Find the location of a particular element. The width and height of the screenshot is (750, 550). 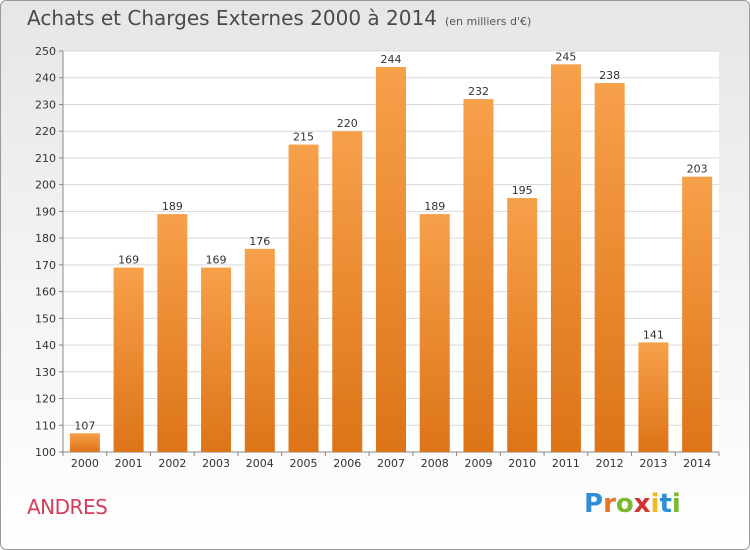

logo-letter: r is located at coordinates (609, 504).